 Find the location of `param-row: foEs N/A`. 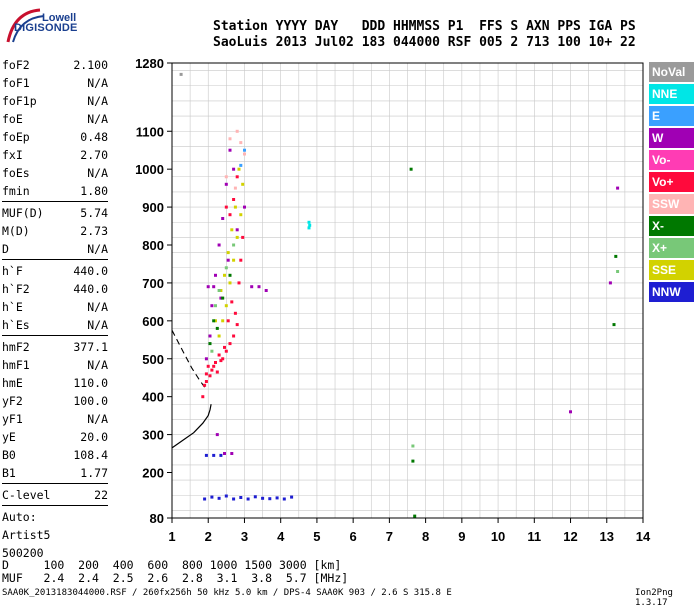

param-row: foEs N/A is located at coordinates (55, 173).